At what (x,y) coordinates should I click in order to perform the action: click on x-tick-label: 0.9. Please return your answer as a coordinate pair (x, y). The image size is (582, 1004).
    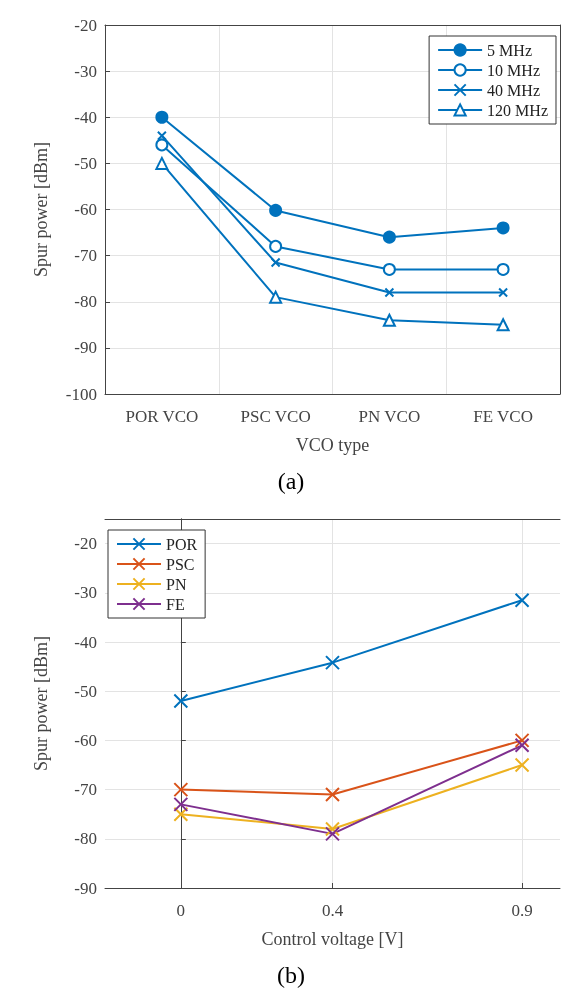
    Looking at the image, I should click on (522, 910).